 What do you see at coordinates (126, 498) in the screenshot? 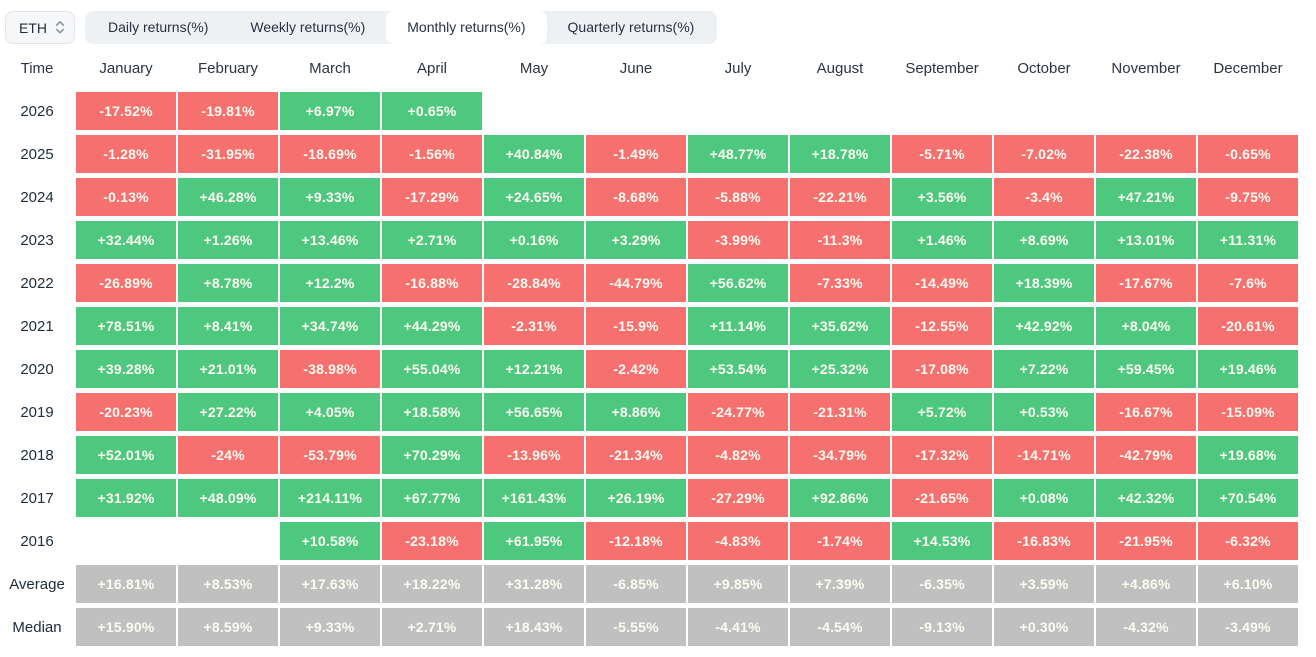
I see `return-cell: +31.92%` at bounding box center [126, 498].